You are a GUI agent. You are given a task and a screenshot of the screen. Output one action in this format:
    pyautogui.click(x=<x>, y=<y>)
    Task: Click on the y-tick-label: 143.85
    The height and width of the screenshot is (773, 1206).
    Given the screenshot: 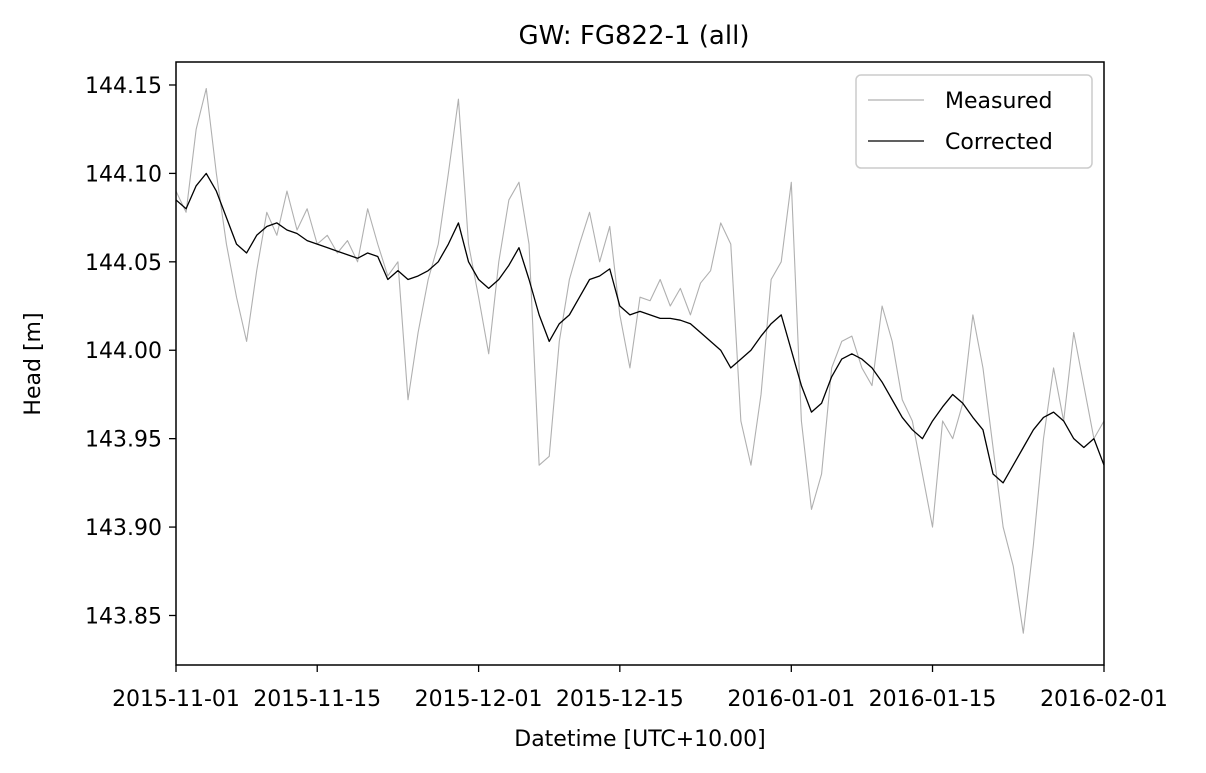 What is the action you would take?
    pyautogui.click(x=123, y=616)
    